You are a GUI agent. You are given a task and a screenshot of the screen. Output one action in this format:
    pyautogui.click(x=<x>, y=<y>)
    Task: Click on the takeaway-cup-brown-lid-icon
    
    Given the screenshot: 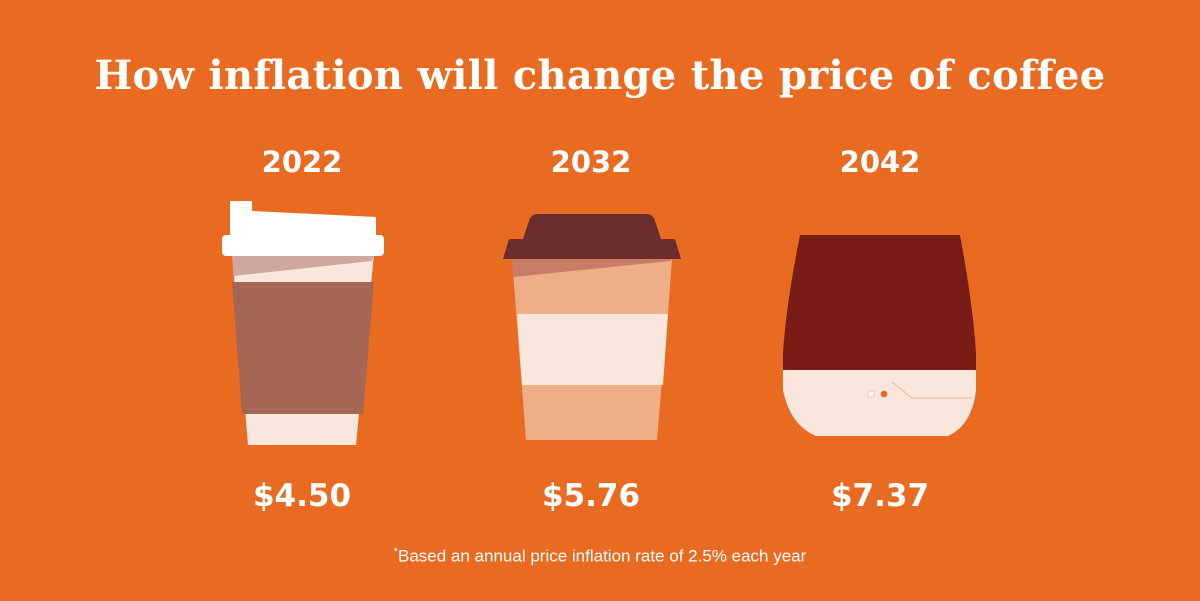 What is the action you would take?
    pyautogui.click(x=592, y=327)
    